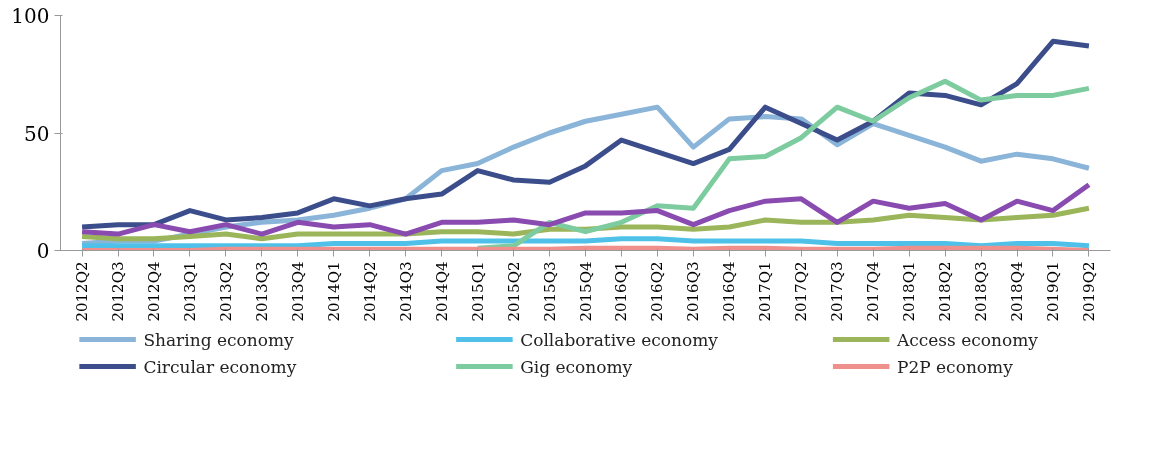 The image size is (1168, 450). I want to click on x-tick-label: 2013Q2, so click(225, 291).